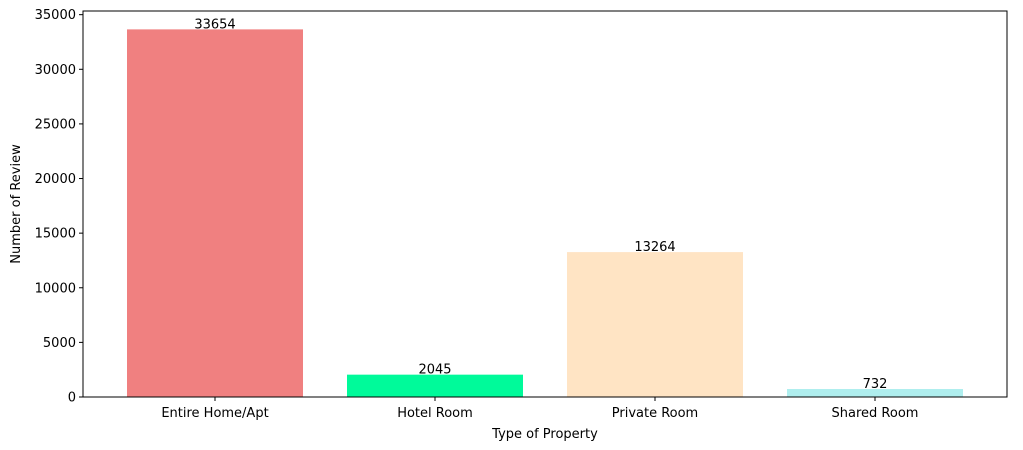 This screenshot has height=450, width=1023. I want to click on y-axis: 0 5000 10000 15000 20000 25000 30000 35000, so click(59, 207).